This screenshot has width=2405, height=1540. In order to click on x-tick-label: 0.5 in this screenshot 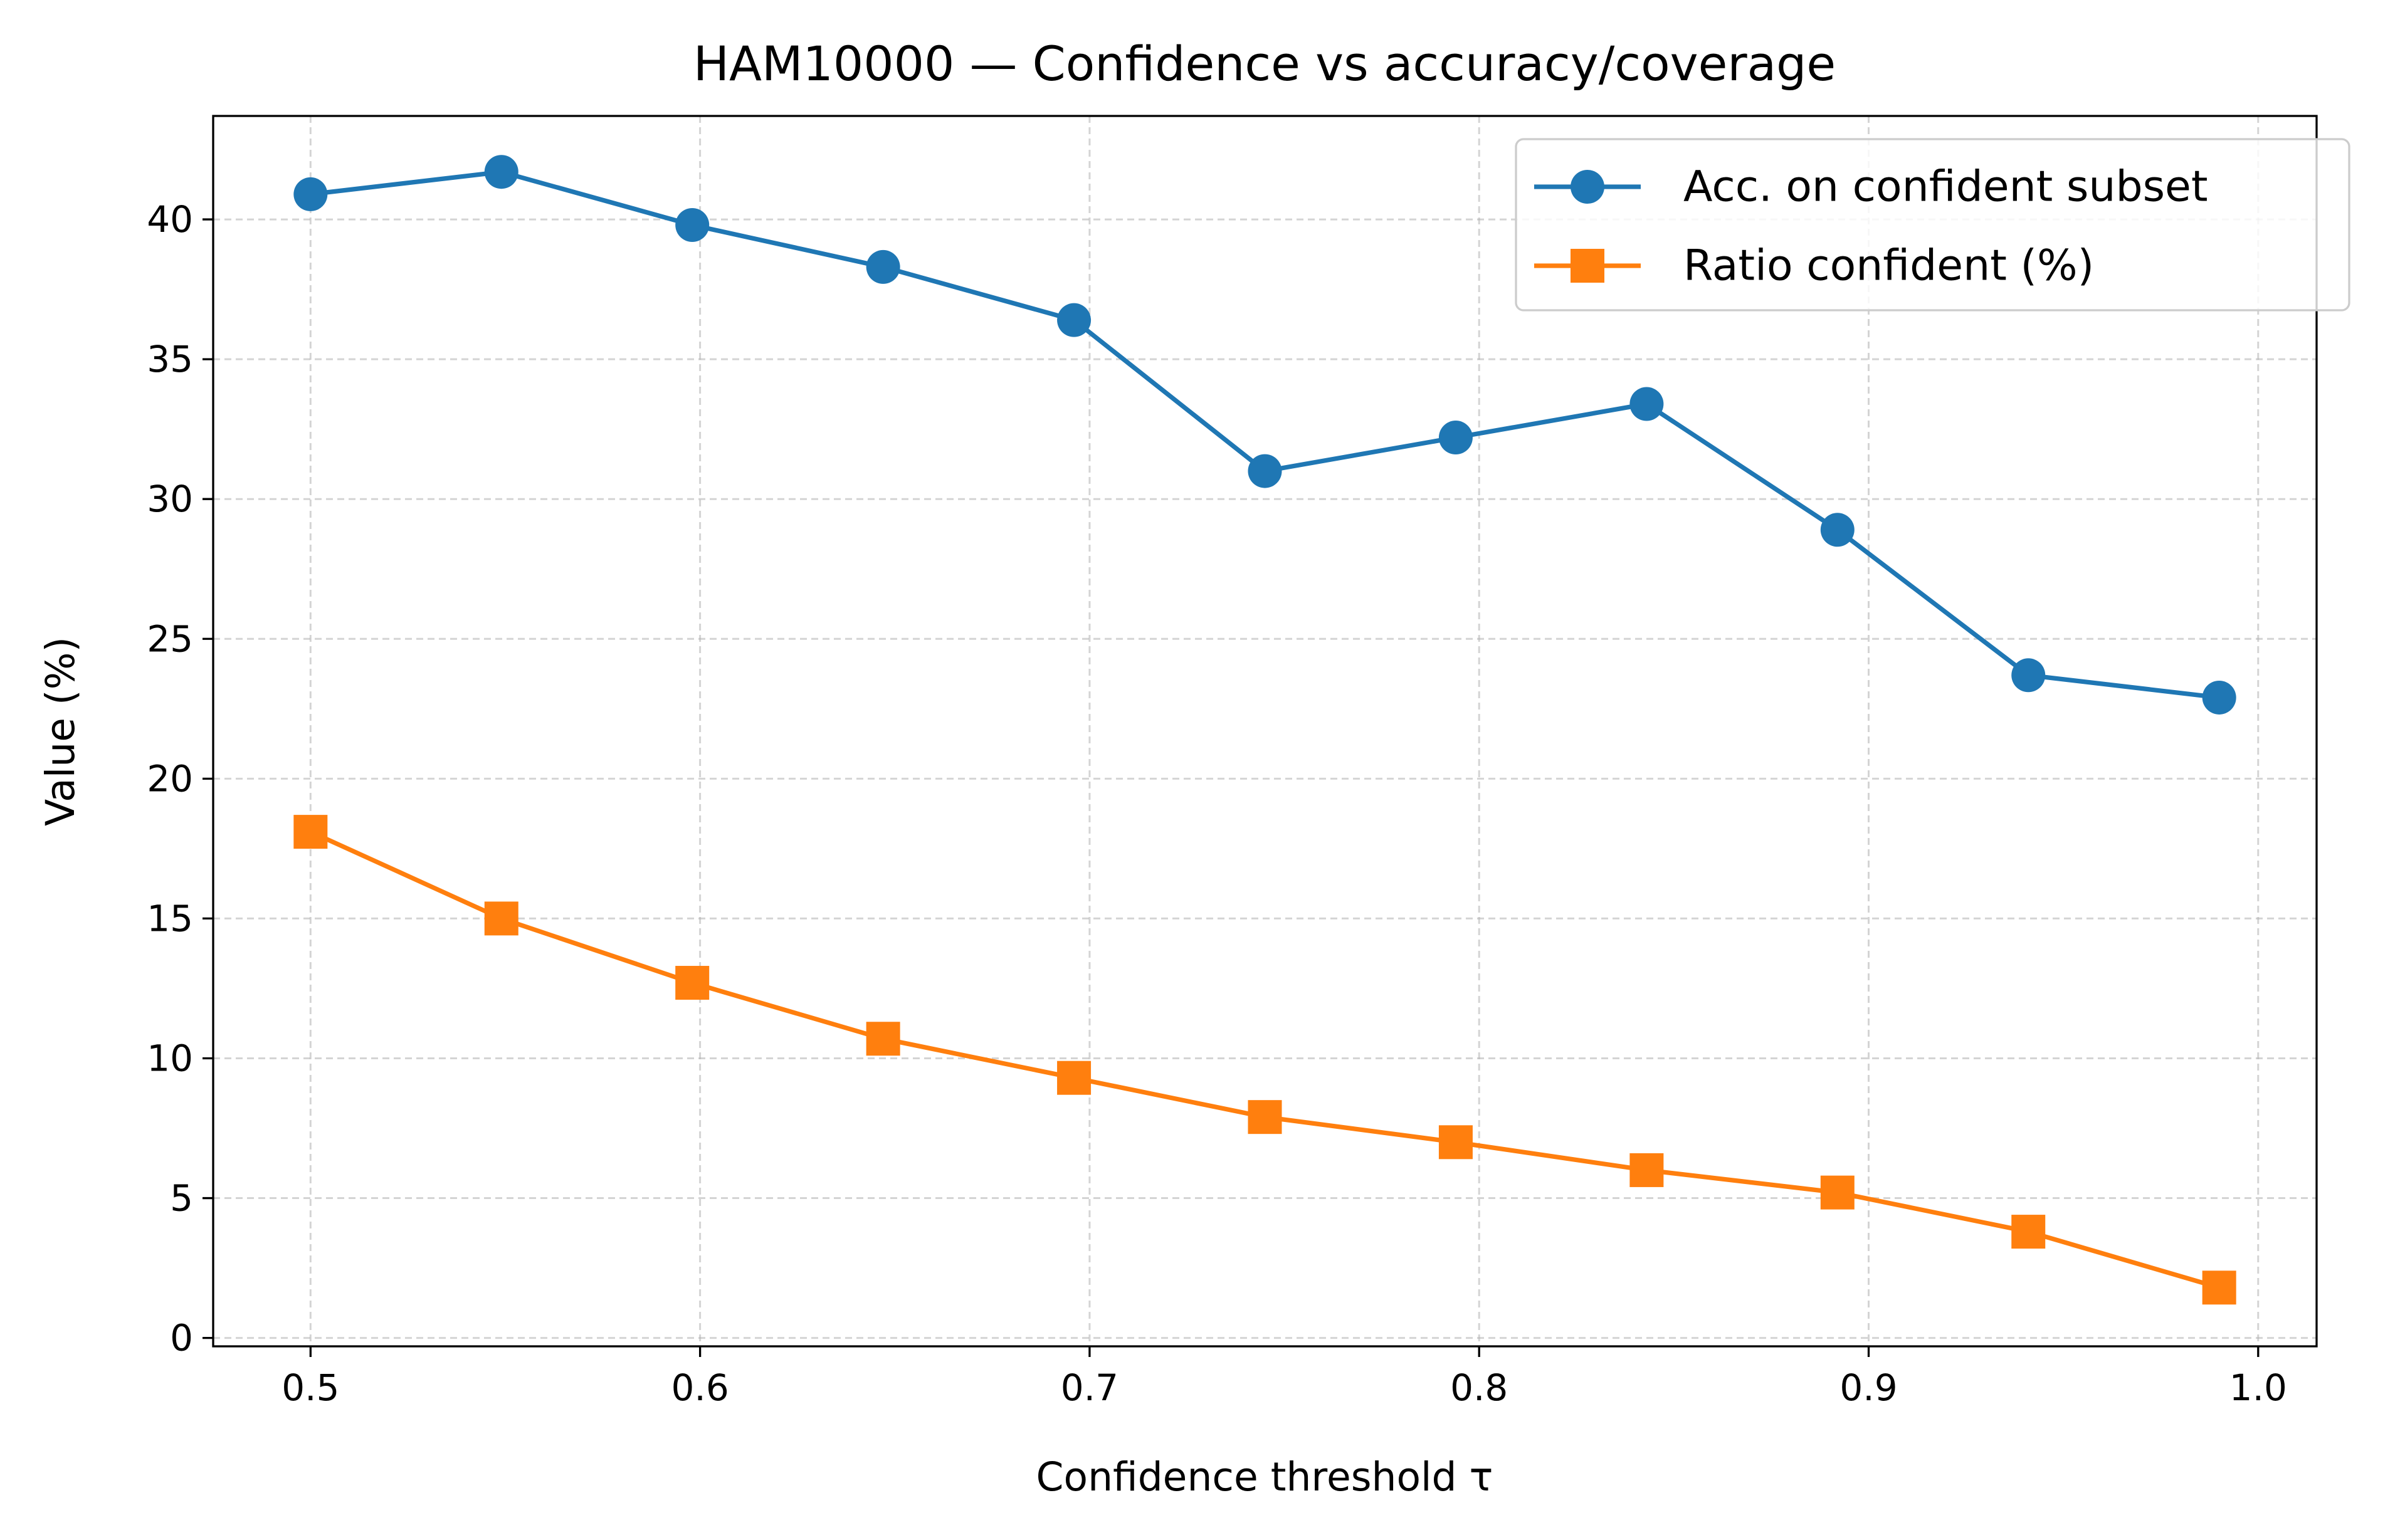, I will do `click(311, 1387)`.